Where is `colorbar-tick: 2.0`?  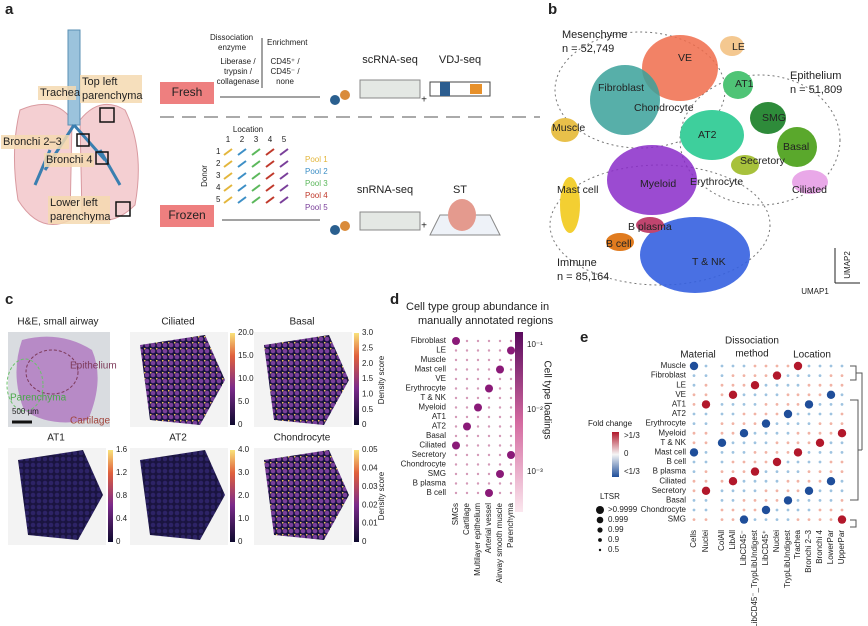
colorbar-tick: 2.0 is located at coordinates (368, 363).